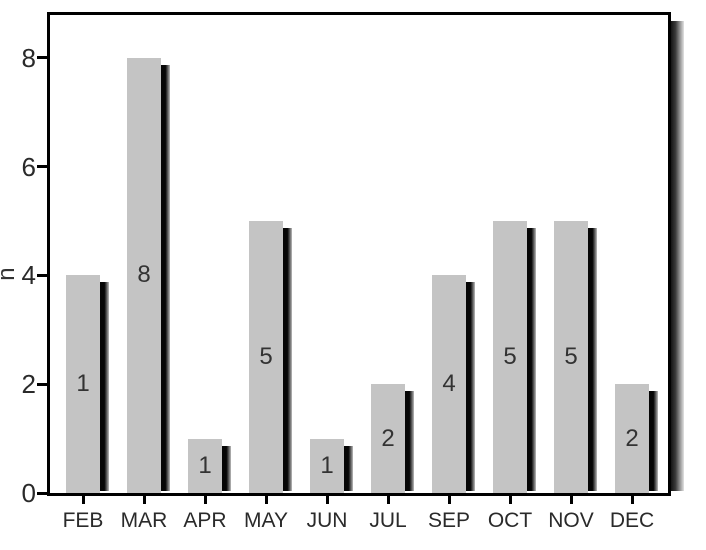 This screenshot has width=706, height=550. What do you see at coordinates (388, 520) in the screenshot?
I see `x-axis-tick-label: JUL` at bounding box center [388, 520].